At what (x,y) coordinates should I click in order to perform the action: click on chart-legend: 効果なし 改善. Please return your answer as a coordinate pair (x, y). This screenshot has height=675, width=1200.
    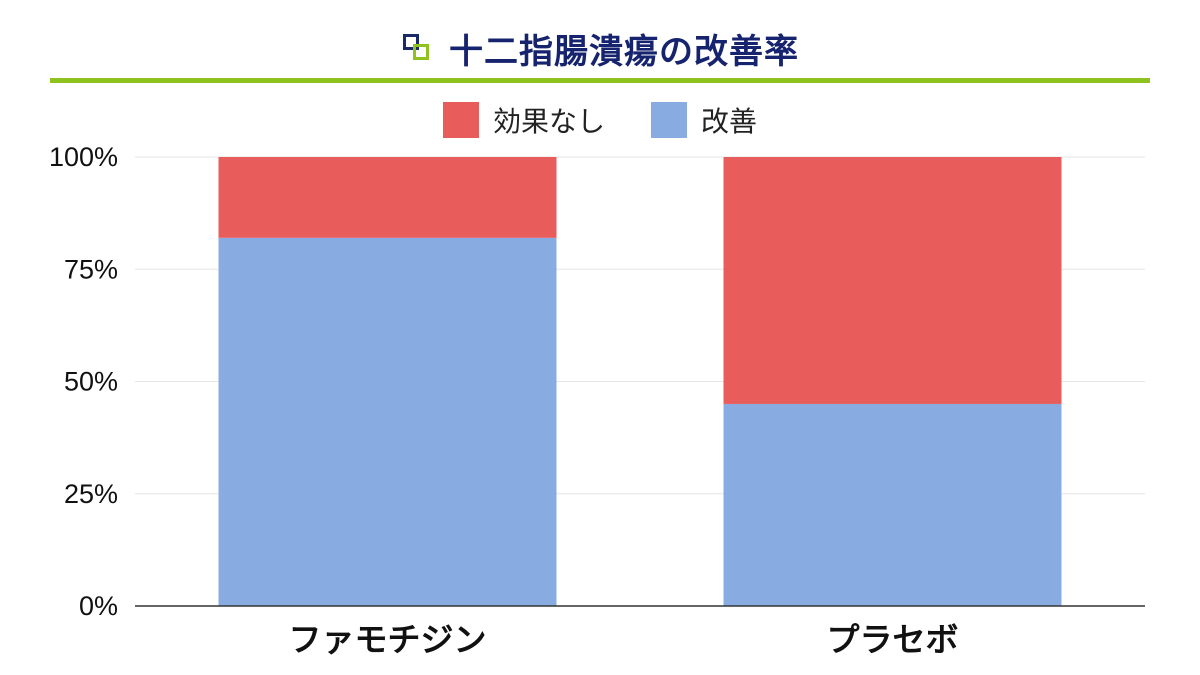
    Looking at the image, I should click on (600, 120).